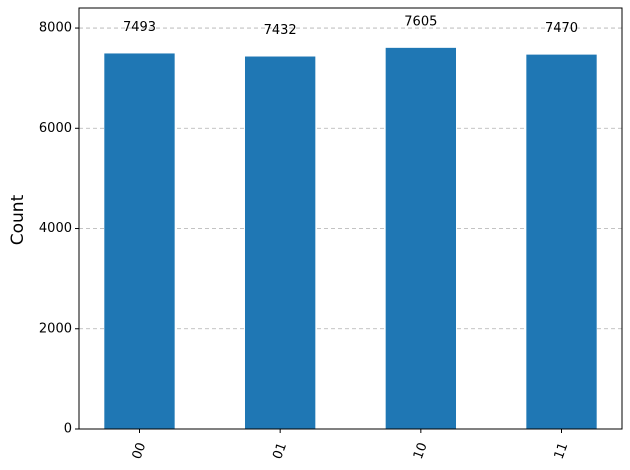 This screenshot has height=470, width=630. I want to click on y-axis-label: Count, so click(18, 219).